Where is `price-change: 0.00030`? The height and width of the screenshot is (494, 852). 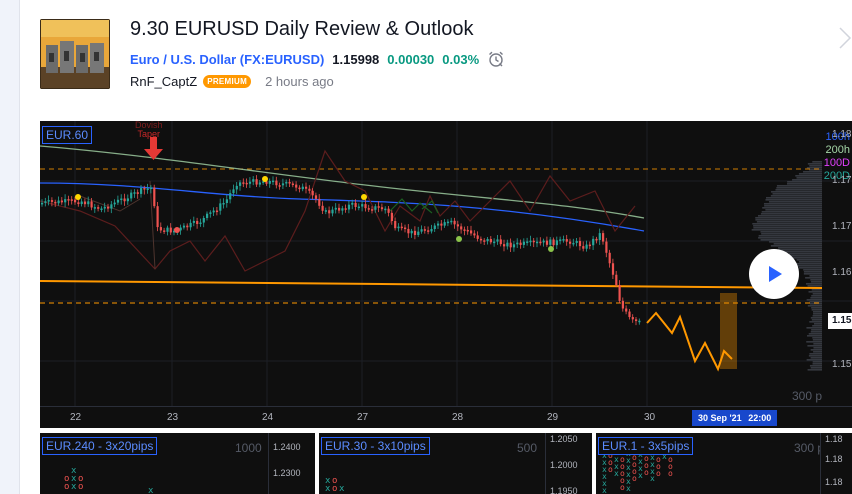 price-change: 0.00030 is located at coordinates (411, 59).